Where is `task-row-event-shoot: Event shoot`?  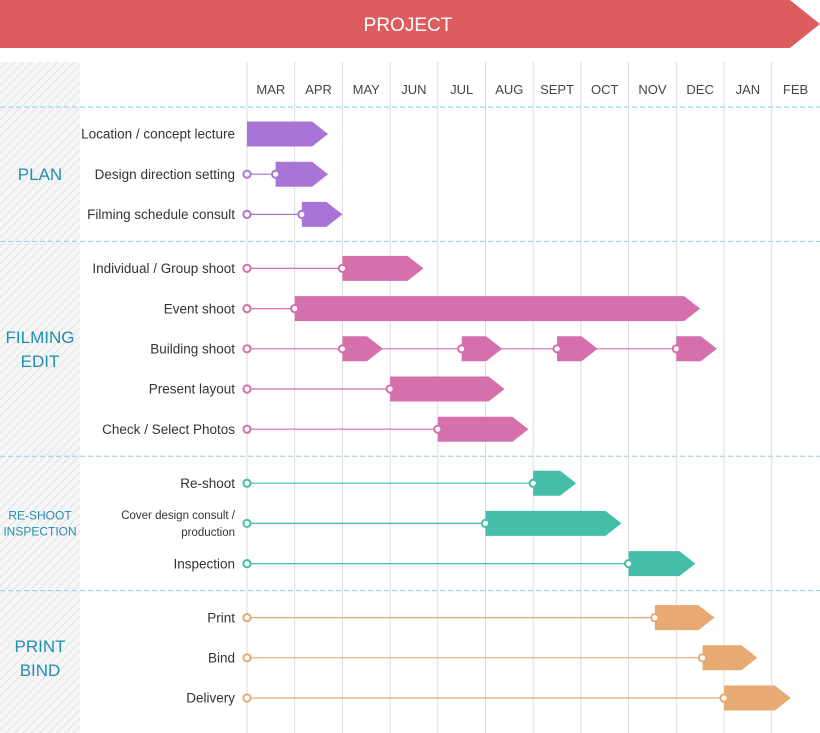 task-row-event-shoot: Event shoot is located at coordinates (432, 309).